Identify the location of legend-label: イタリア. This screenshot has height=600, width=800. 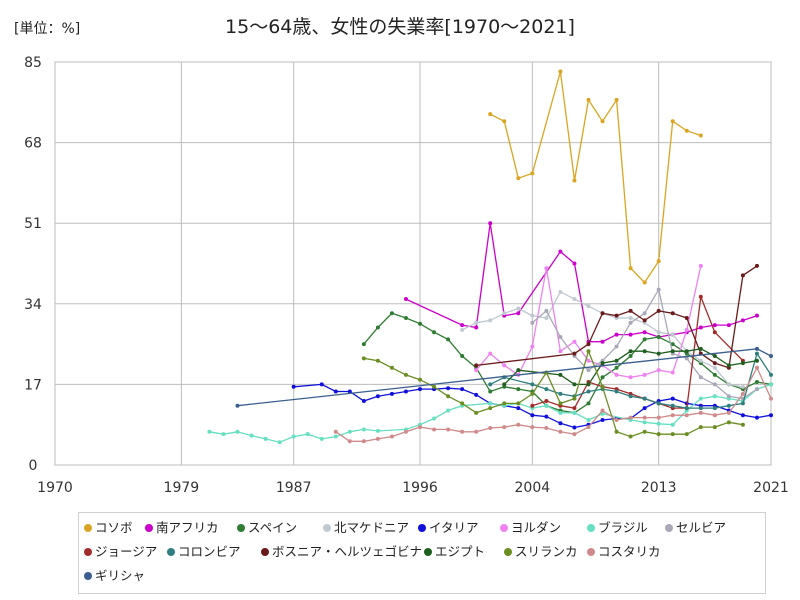
(454, 527).